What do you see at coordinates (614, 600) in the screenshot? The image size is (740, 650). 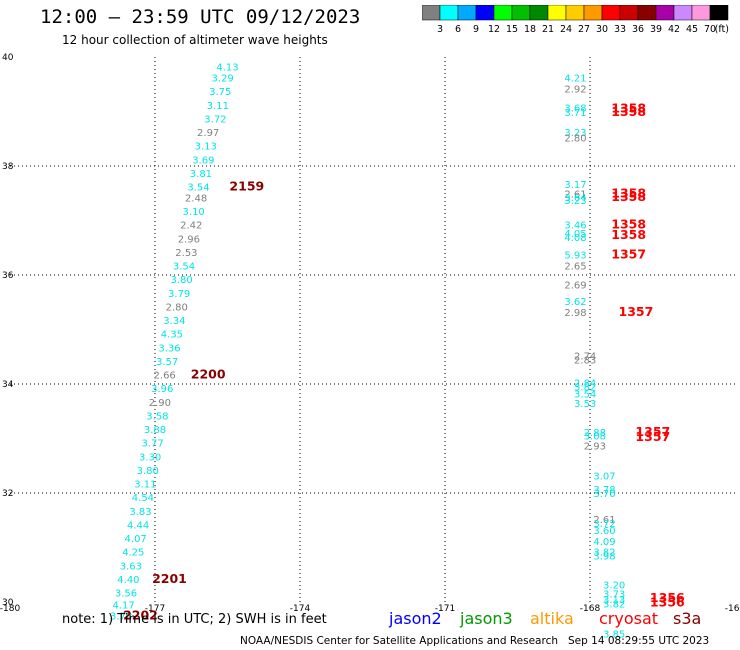 I see `track-east-wave-height: 3.13` at bounding box center [614, 600].